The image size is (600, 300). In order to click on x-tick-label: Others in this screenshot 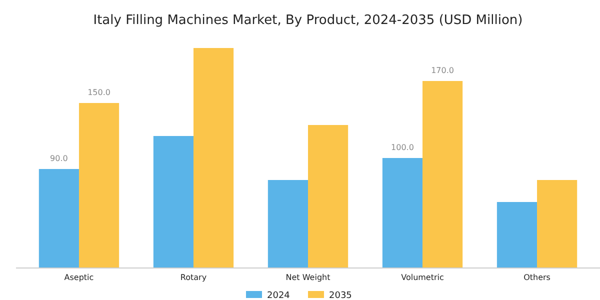, I will do `click(537, 277)`.